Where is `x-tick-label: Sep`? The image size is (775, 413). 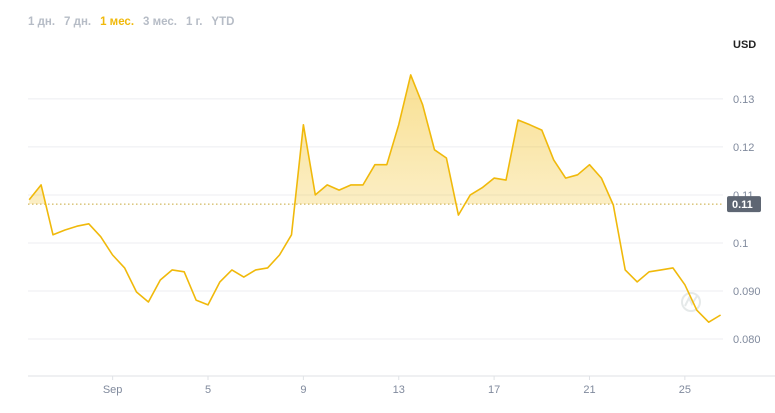 x-tick-label: Sep is located at coordinates (113, 390).